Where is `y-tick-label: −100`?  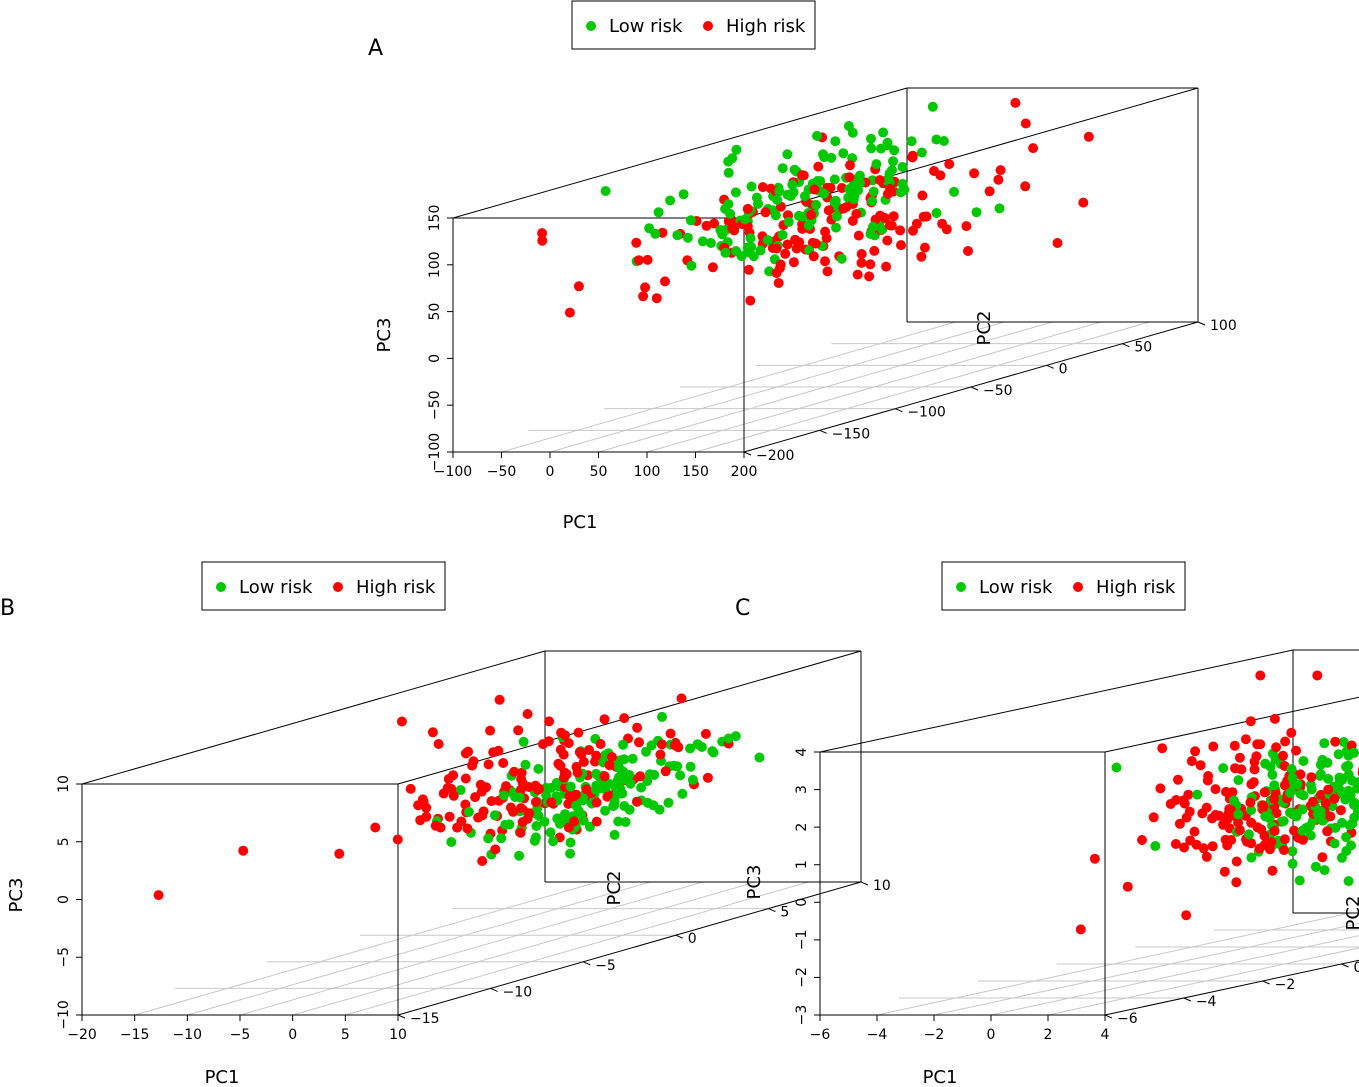
y-tick-label: −100 is located at coordinates (926, 413).